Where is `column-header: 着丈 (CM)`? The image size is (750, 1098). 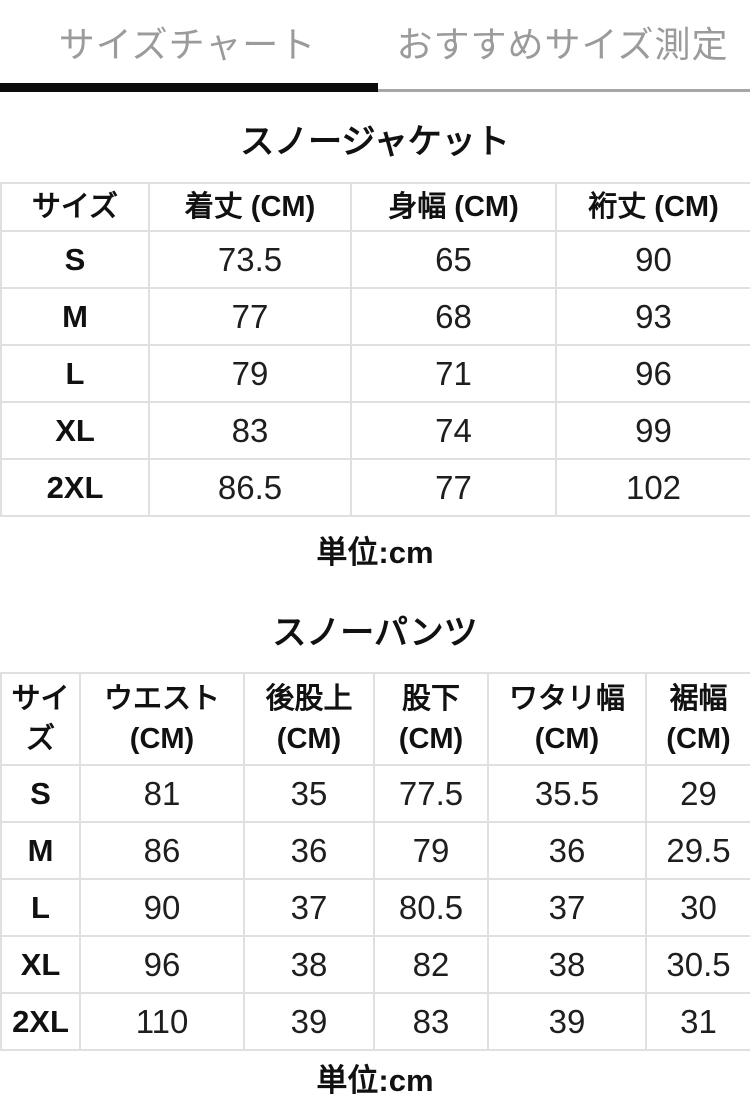
column-header: 着丈 (CM) is located at coordinates (250, 207).